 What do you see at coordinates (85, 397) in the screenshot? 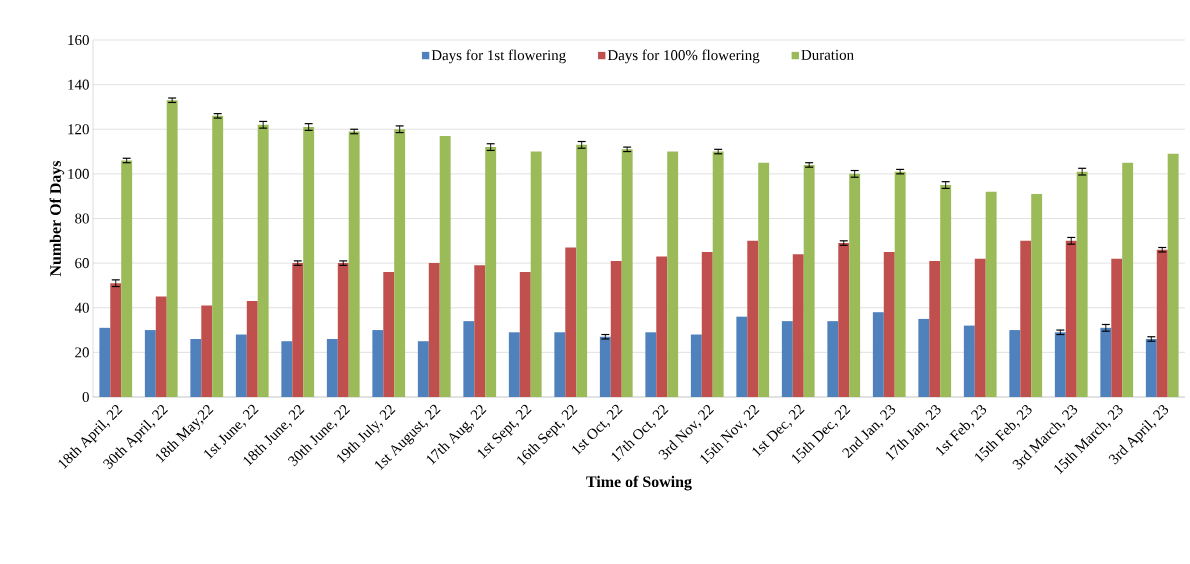
I see `y-tick-label: 0` at bounding box center [85, 397].